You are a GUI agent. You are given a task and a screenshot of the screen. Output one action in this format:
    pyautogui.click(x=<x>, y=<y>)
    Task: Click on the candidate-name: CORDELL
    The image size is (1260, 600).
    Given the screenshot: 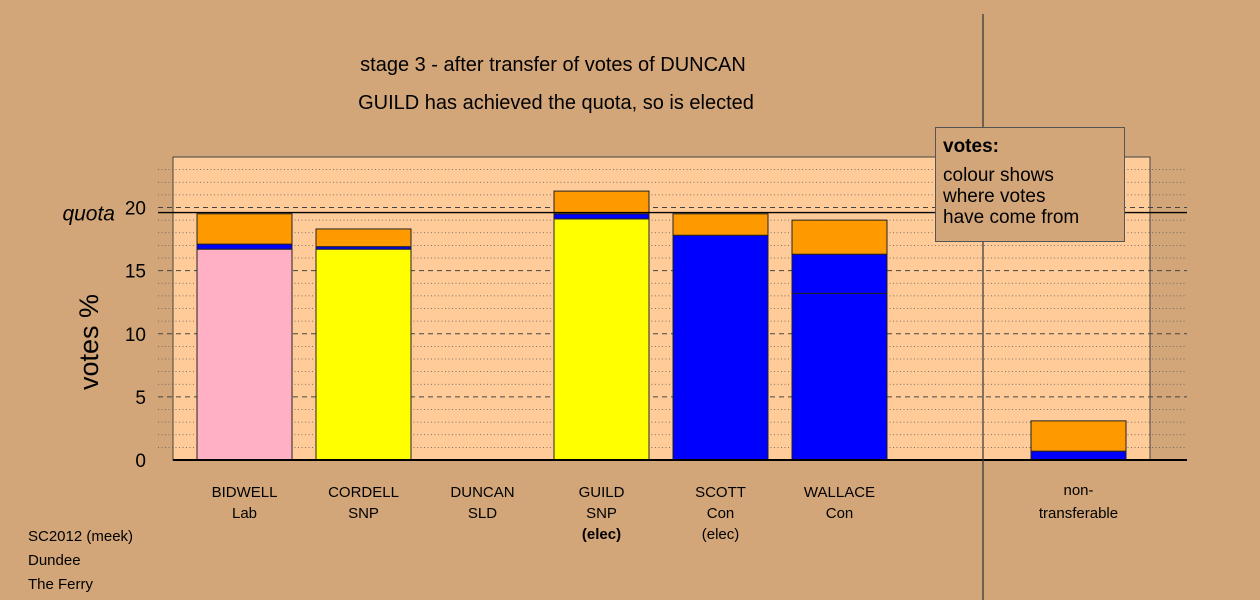 What is the action you would take?
    pyautogui.click(x=363, y=492)
    